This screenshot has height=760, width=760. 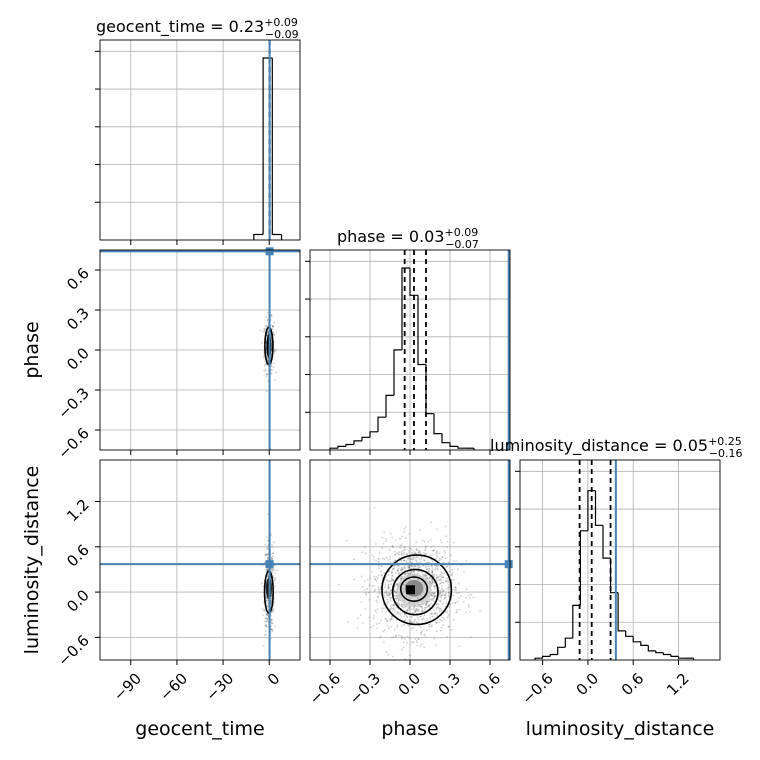 What do you see at coordinates (508, 564) in the screenshot?
I see `truth-marker` at bounding box center [508, 564].